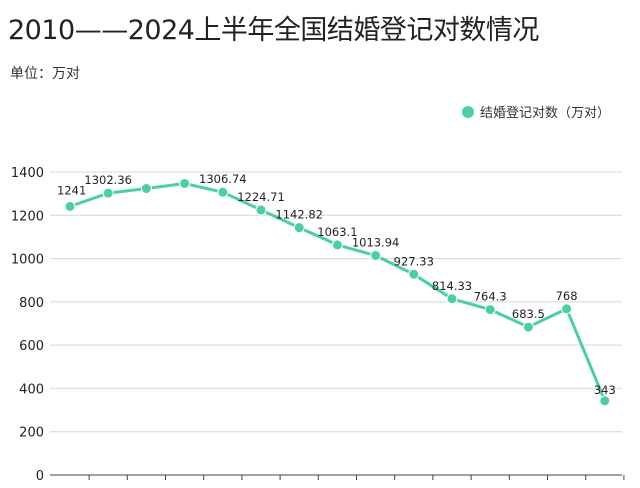 This screenshot has width=640, height=488. I want to click on data-point-2017, so click(337, 245).